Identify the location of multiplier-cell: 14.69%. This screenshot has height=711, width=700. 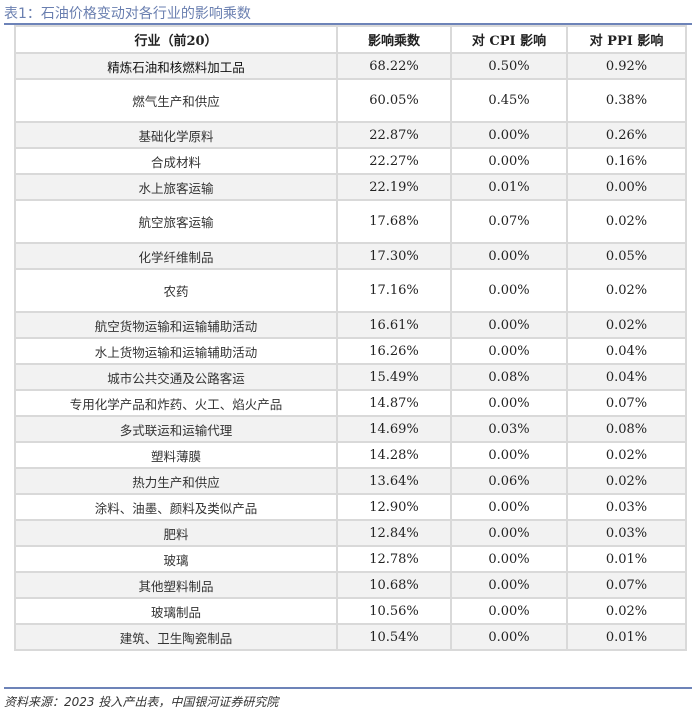
(394, 429).